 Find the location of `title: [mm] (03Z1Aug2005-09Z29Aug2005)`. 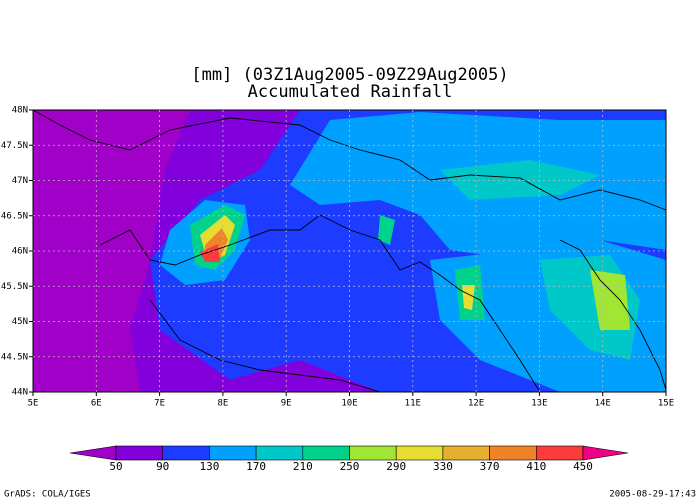

title: [mm] (03Z1Aug2005-09Z29Aug2005) is located at coordinates (349, 75).